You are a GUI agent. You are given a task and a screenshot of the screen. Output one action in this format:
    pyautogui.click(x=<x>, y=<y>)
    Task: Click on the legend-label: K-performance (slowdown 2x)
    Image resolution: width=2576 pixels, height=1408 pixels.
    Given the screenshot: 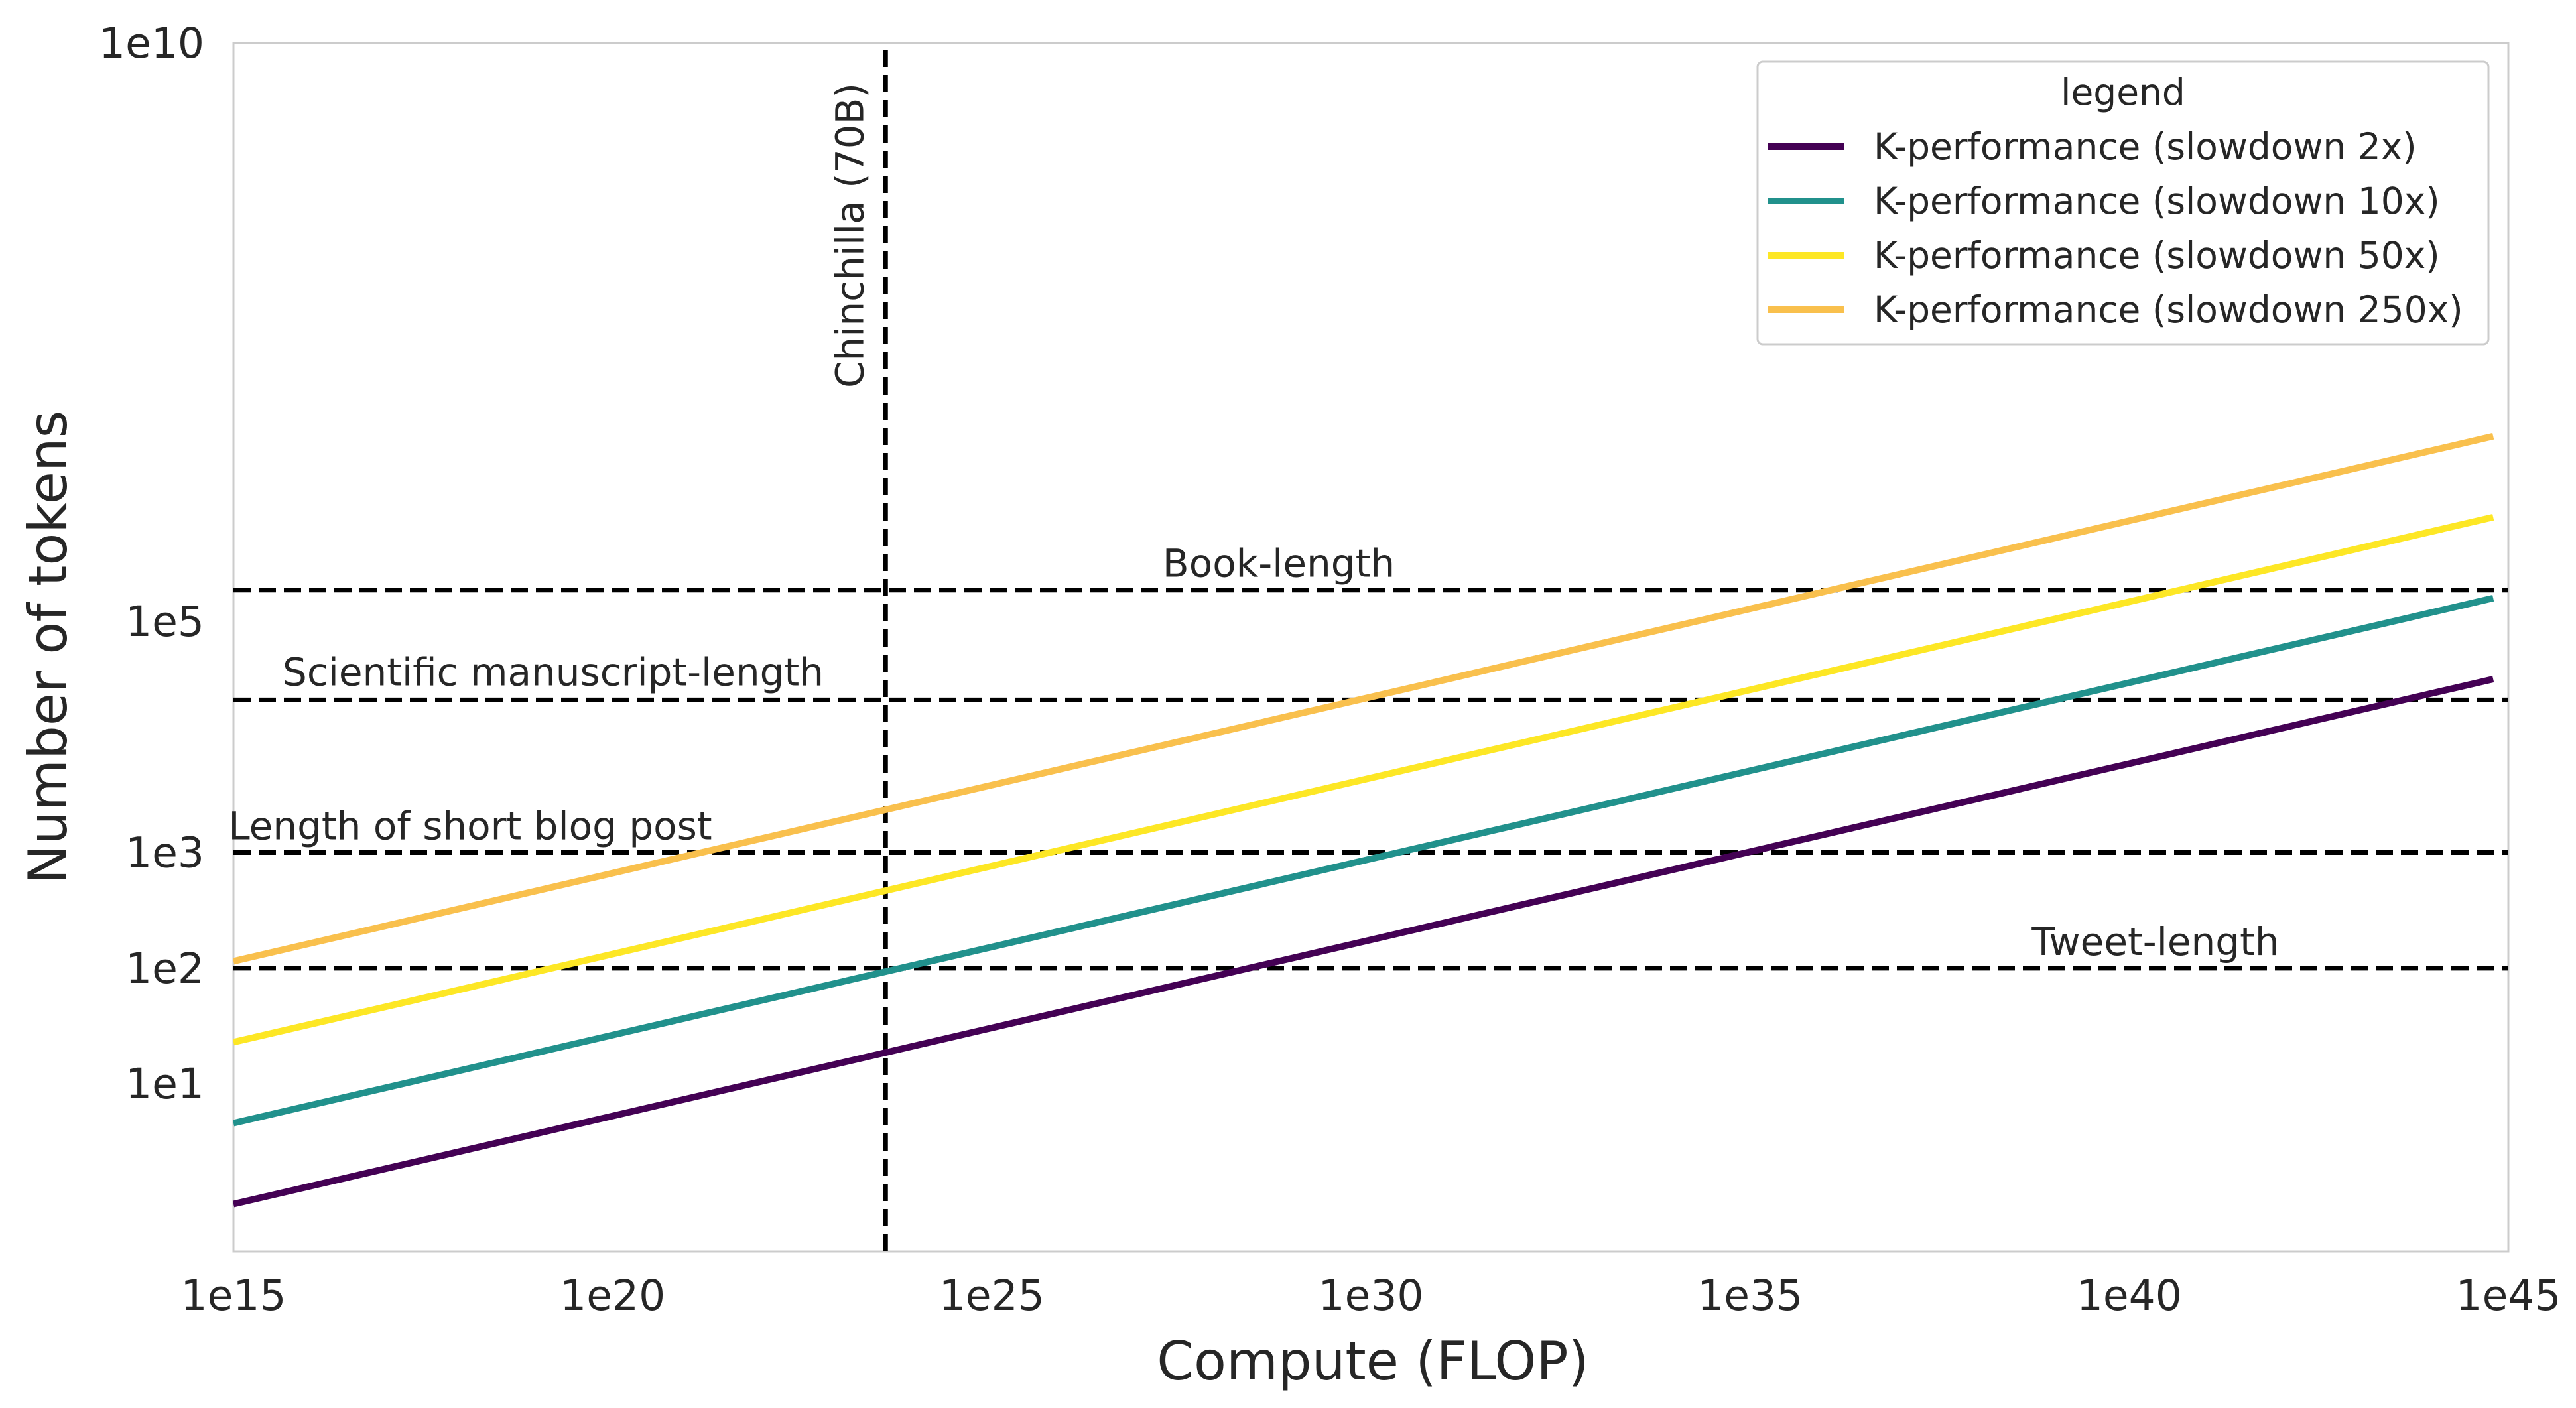 What is the action you would take?
    pyautogui.click(x=2146, y=146)
    